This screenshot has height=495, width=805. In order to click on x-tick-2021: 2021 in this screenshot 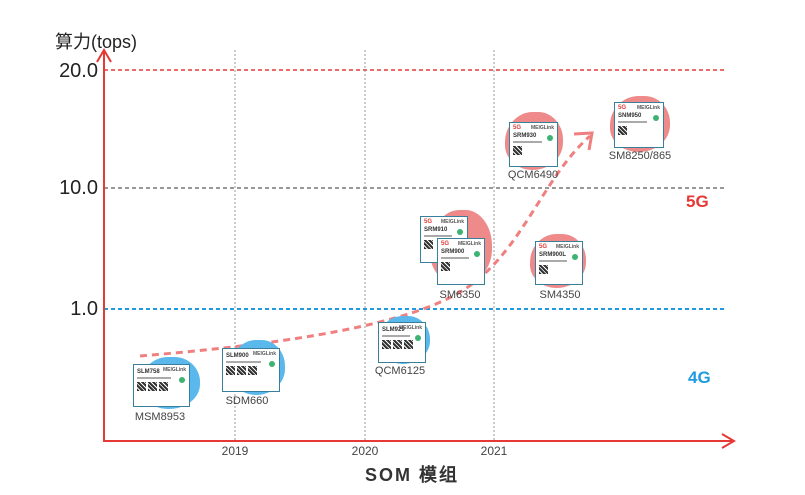, I will do `click(494, 451)`.